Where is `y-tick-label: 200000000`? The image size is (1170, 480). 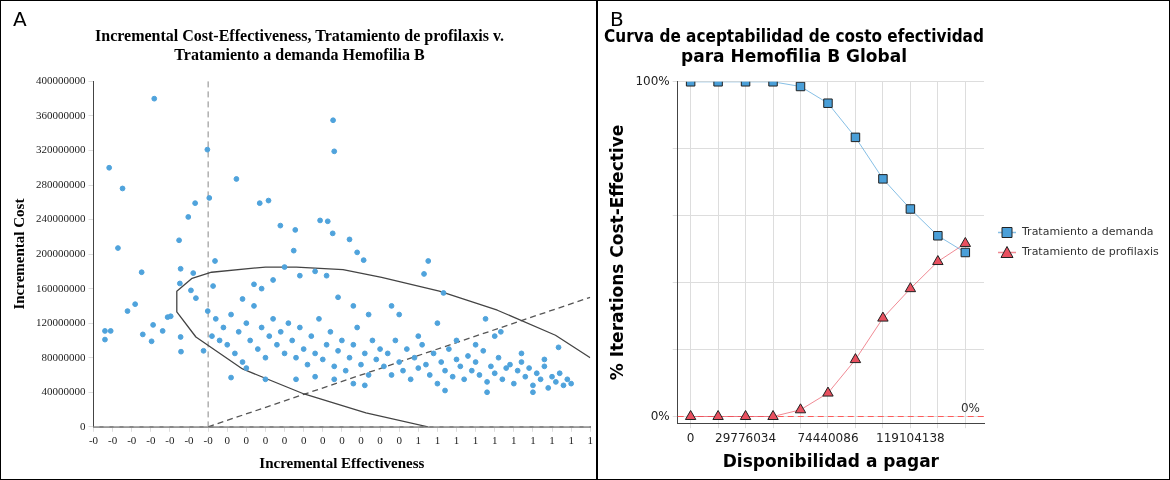 y-tick-label: 200000000 is located at coordinates (61, 252).